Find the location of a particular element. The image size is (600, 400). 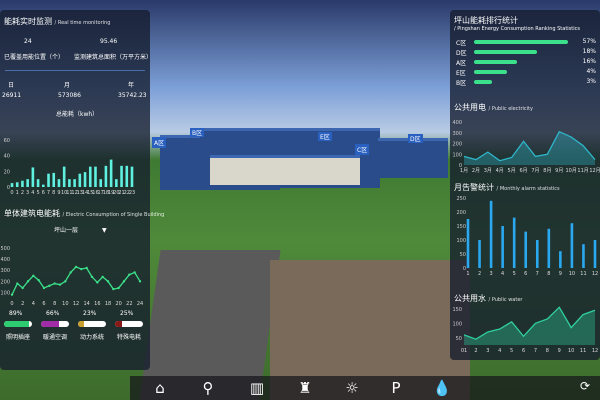

alarm-light-icon: ♜ is located at coordinates (305, 388).